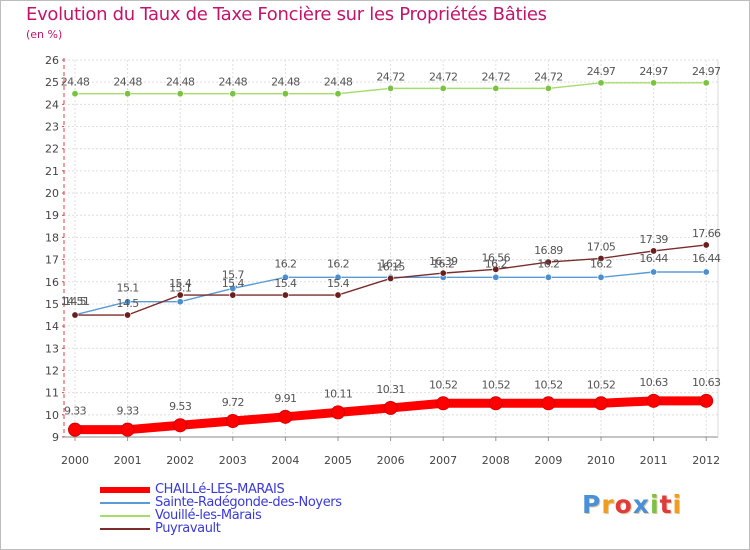  What do you see at coordinates (52, 104) in the screenshot?
I see `y-tick-label: 24` at bounding box center [52, 104].